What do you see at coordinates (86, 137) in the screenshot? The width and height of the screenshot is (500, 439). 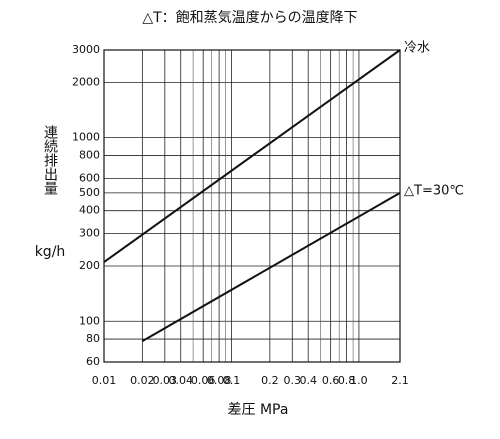 I see `y-tick-label: 1000` at bounding box center [86, 137].